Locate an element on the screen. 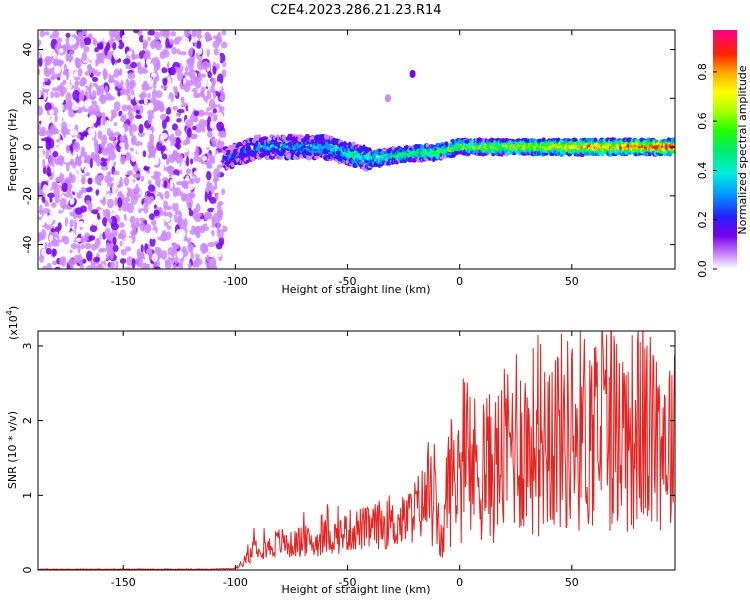  snr-scale-prefix: (x10 is located at coordinates (13, 327).